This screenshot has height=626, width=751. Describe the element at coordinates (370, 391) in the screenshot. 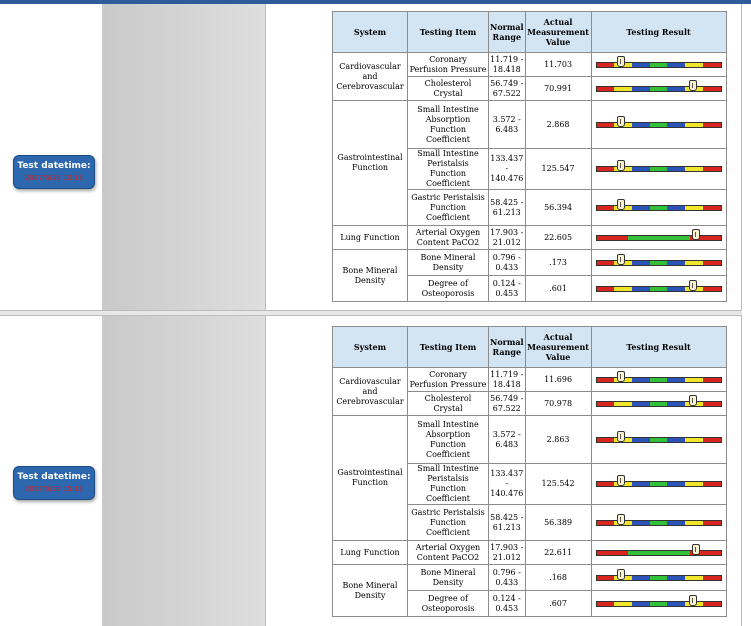

I see `system-cell: Cardiovascular and Cerebrovascular` at that location.